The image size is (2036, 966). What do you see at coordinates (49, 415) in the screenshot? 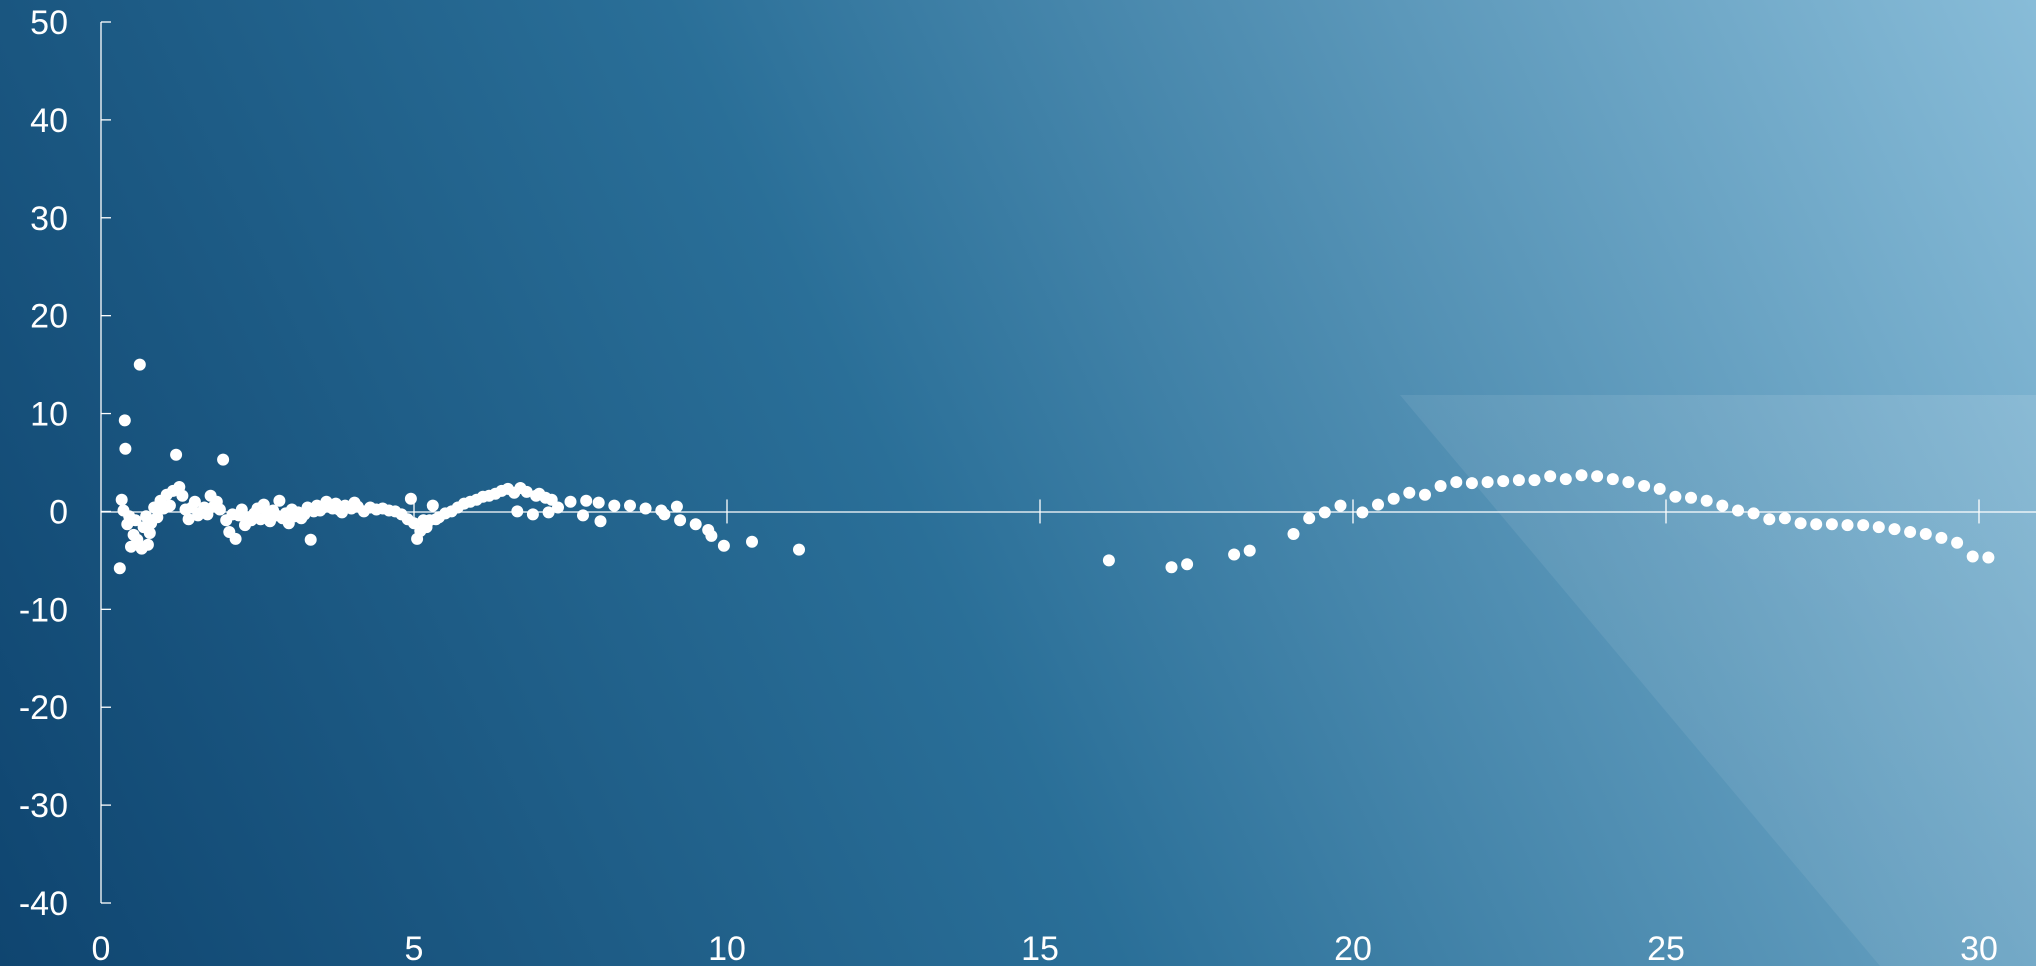
I see `y-tick-label: 10` at bounding box center [49, 415].